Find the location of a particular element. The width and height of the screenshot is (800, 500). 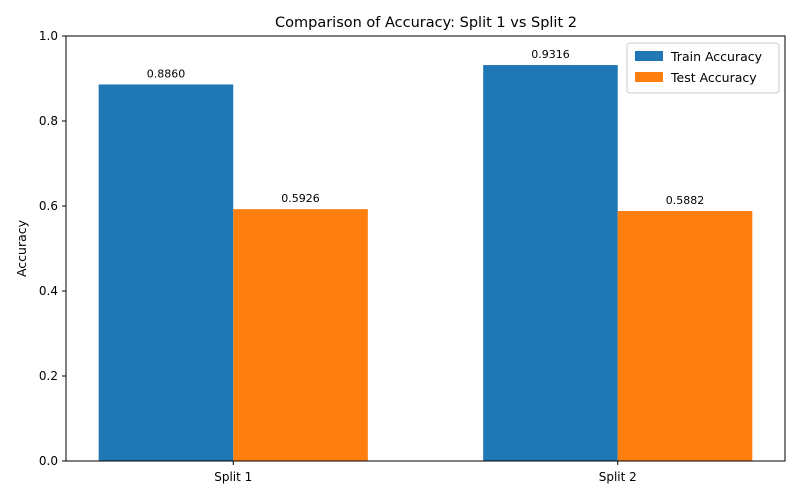

legend-label: Test Accuracy is located at coordinates (713, 77).